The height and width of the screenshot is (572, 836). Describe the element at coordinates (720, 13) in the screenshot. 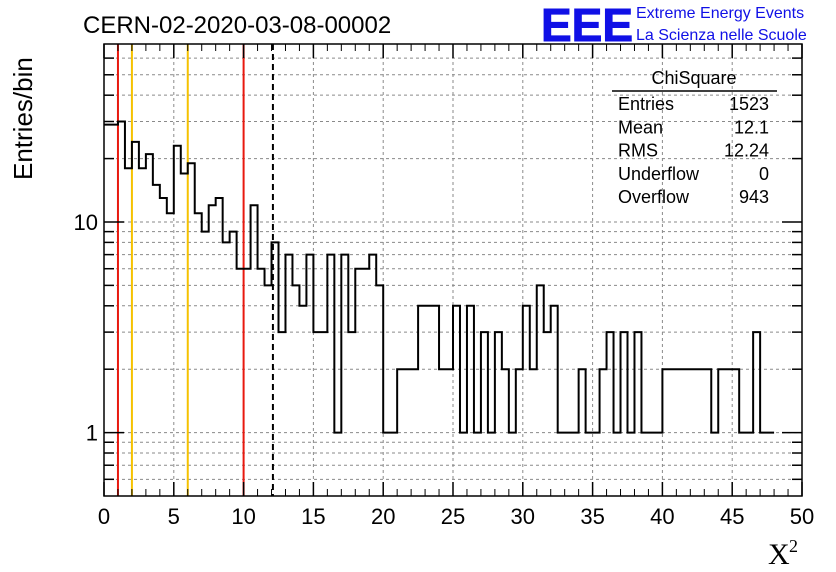

I see `eee-logo-line1: Extreme Energy Events` at that location.